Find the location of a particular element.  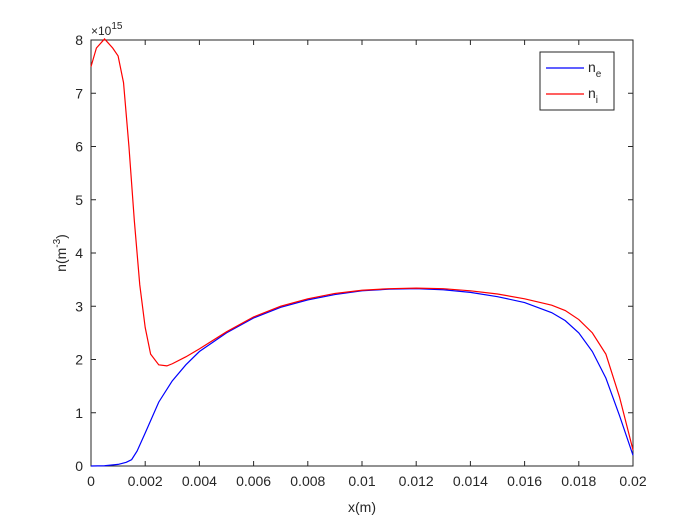

y-tick-label: 0 is located at coordinates (79, 466).